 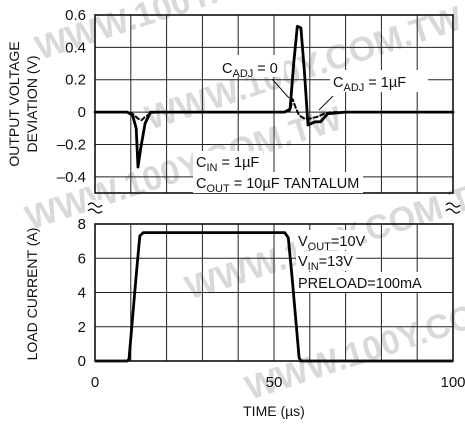 What do you see at coordinates (71, 144) in the screenshot?
I see `voltage-ytick-label: –0.2` at bounding box center [71, 144].